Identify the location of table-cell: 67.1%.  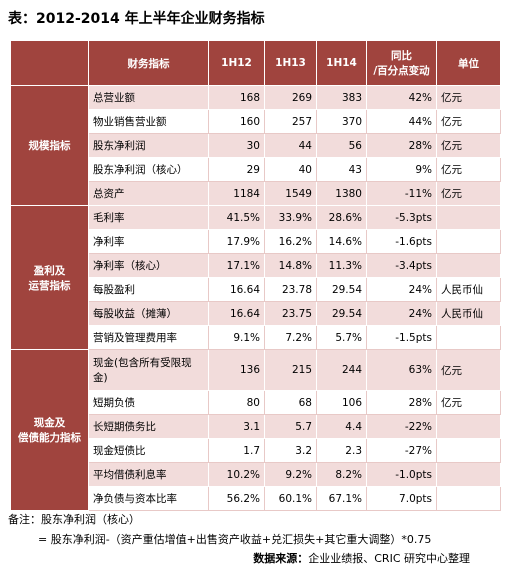
(341, 498).